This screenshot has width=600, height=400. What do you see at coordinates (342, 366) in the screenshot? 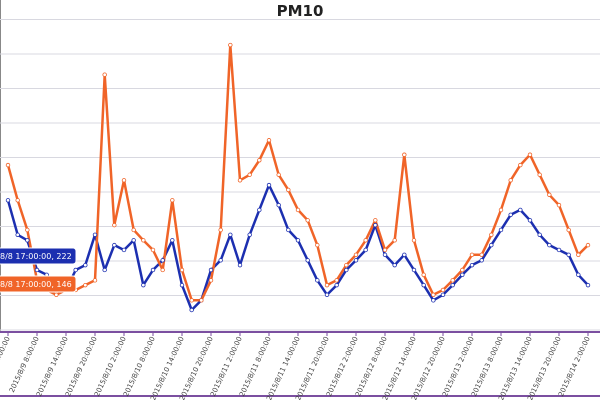
I see `x-tick-label: 2015/8/12 2:00:00` at bounding box center [342, 366].